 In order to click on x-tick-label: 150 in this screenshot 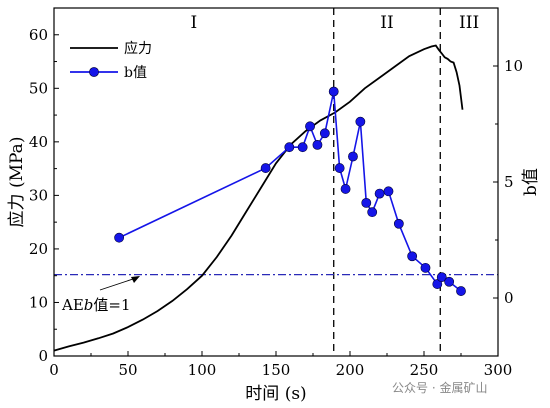, I will do `click(276, 370)`.